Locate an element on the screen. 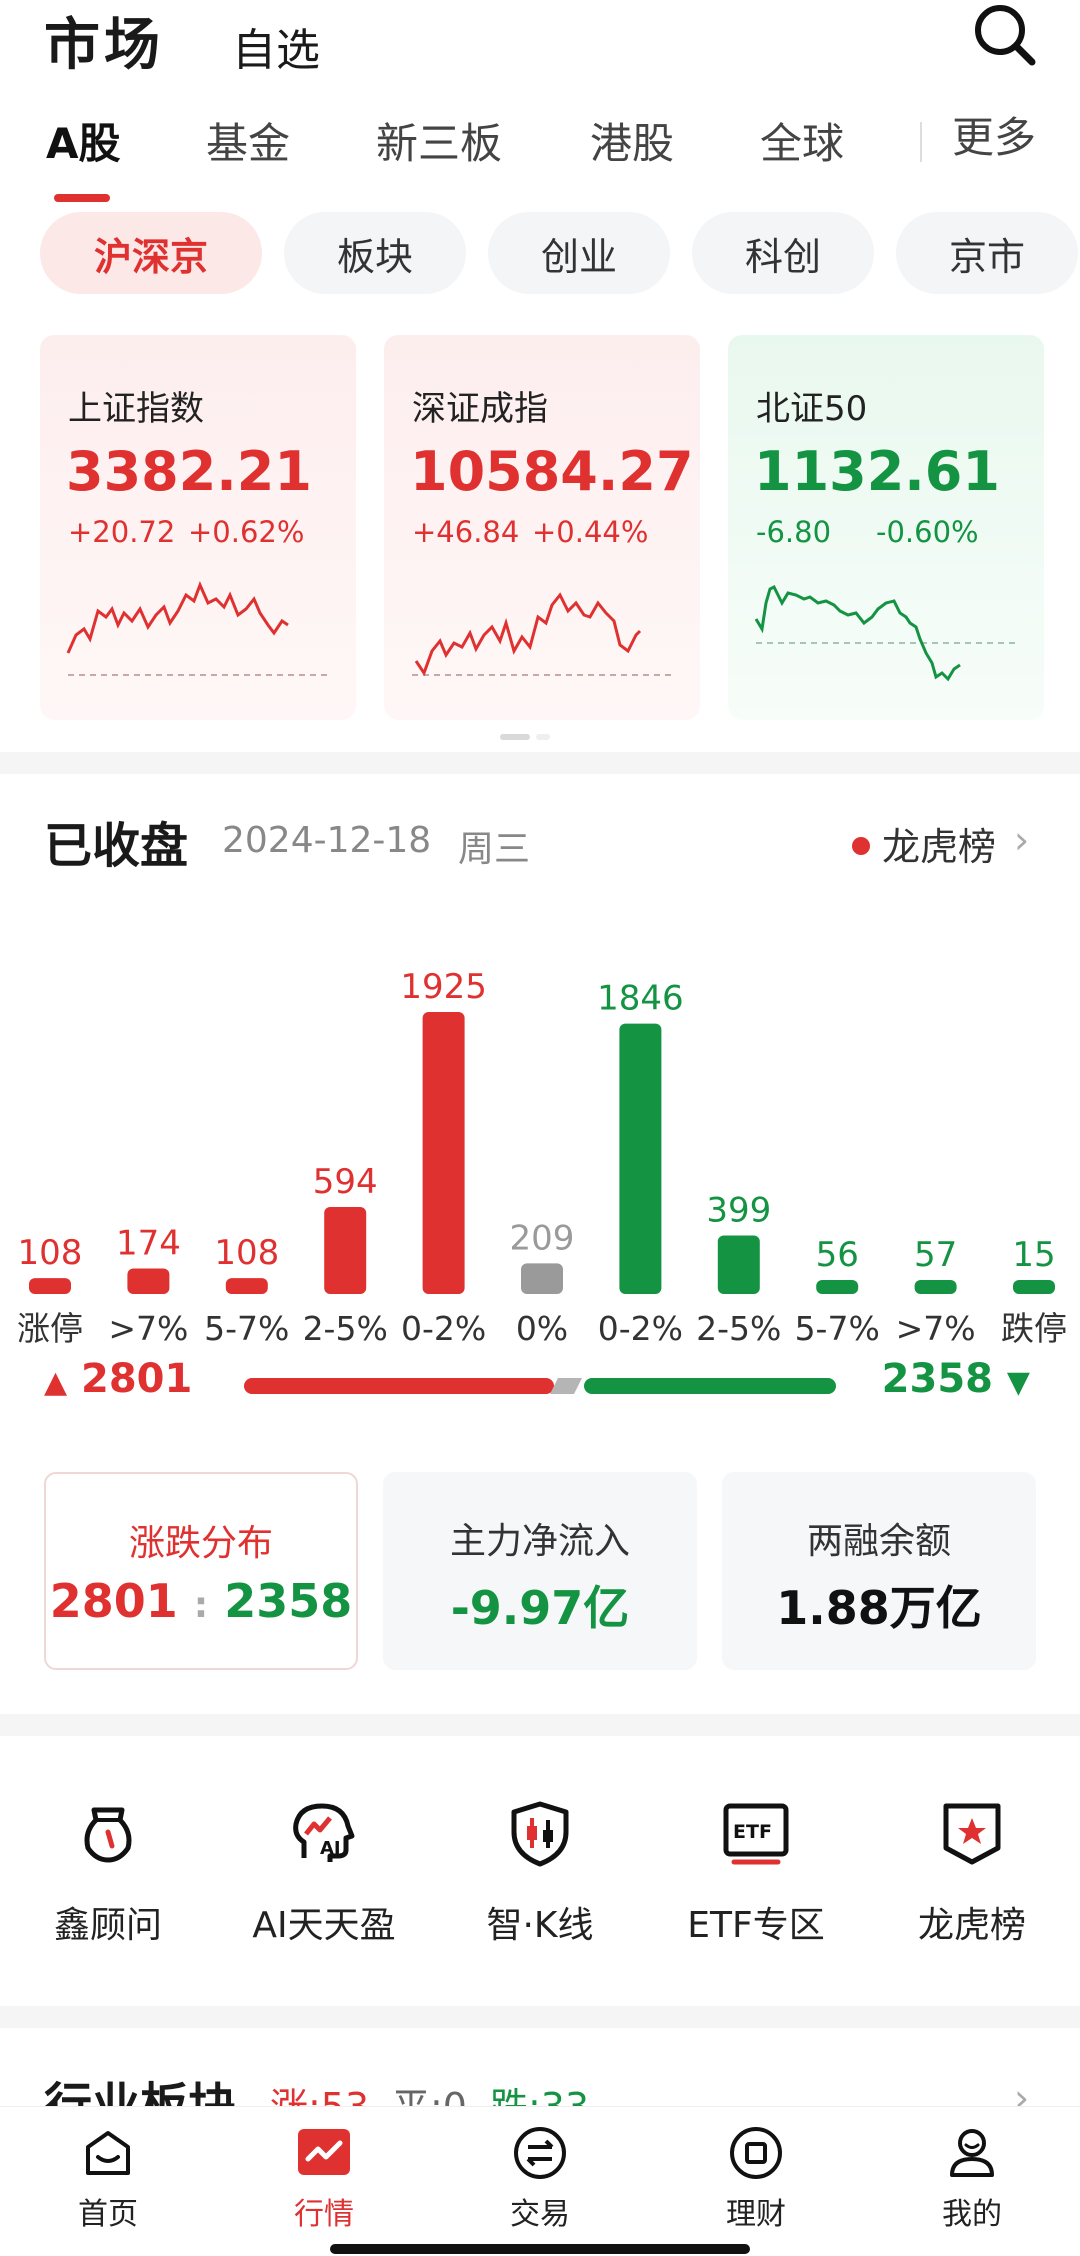 The width and height of the screenshot is (1080, 2256). bar-value-label: 209 is located at coordinates (542, 1238).